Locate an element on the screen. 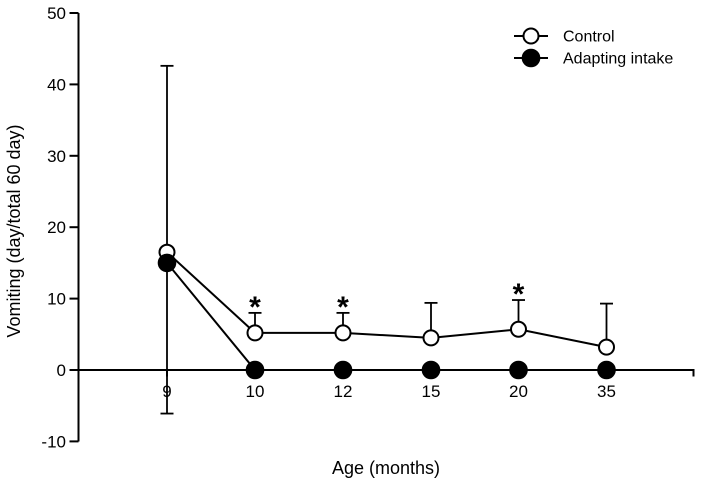 Image resolution: width=701 pixels, height=488 pixels. x-tick-label: 15 is located at coordinates (431, 391).